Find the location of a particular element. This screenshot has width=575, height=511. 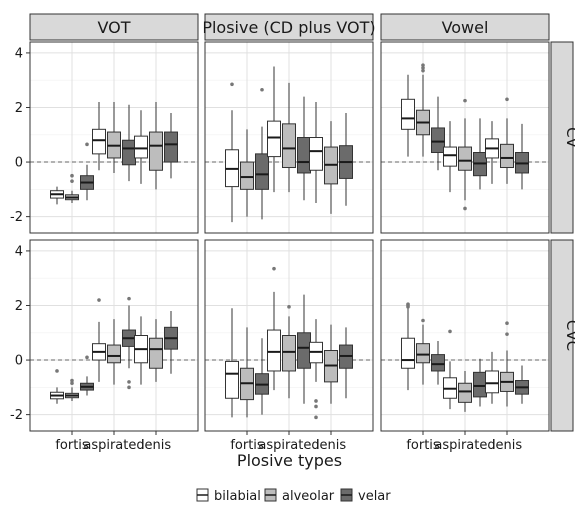

facet-row-label: CVC is located at coordinates (569, 335).